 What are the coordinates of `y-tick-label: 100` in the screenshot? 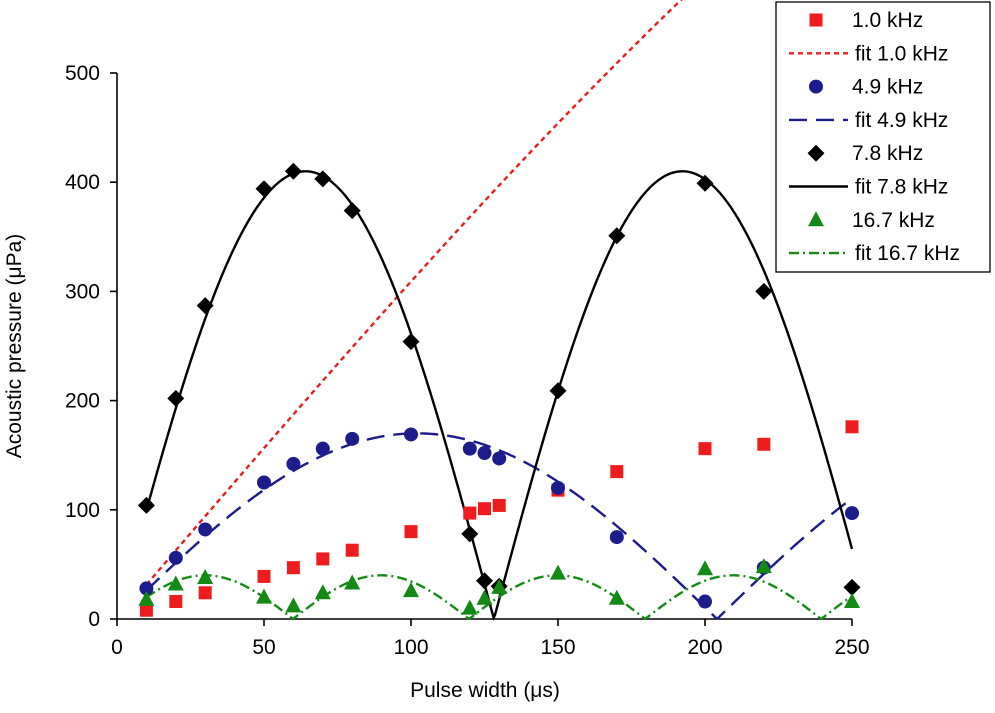 It's located at (82, 510).